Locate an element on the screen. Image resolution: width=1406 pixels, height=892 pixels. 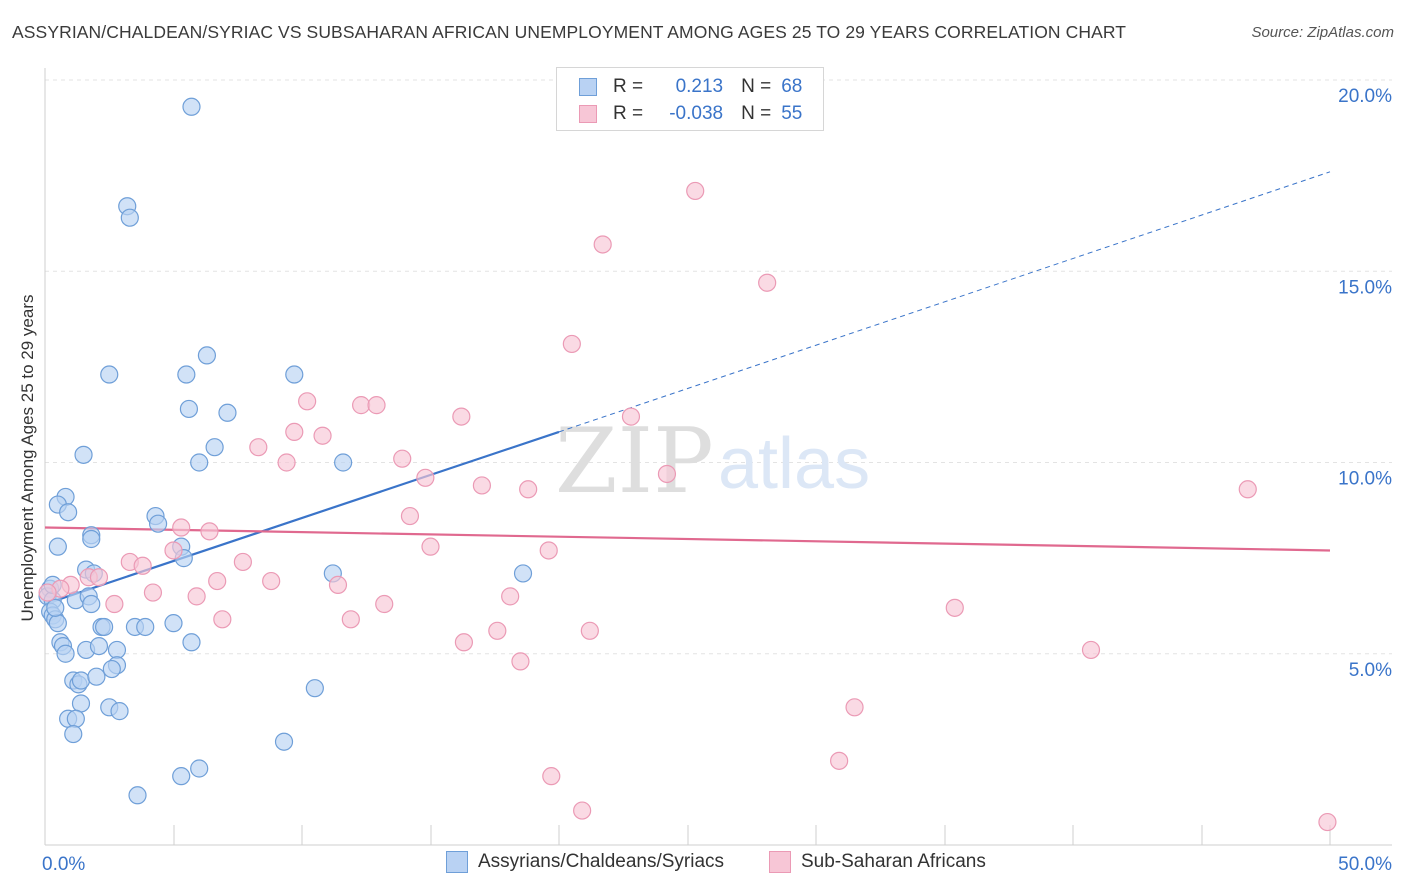
legend-n-value: 55 is located at coordinates (792, 113).